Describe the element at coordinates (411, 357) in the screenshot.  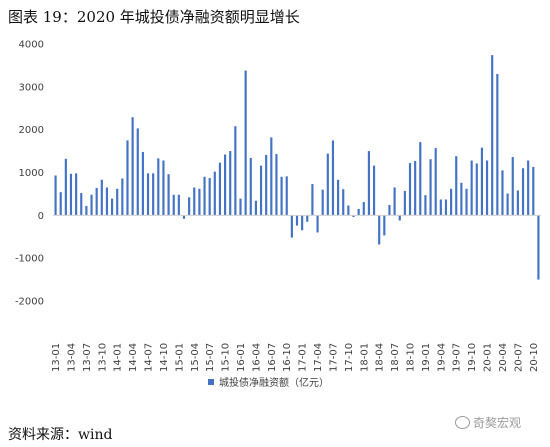
I see `x-tick-label: 18-10` at that location.